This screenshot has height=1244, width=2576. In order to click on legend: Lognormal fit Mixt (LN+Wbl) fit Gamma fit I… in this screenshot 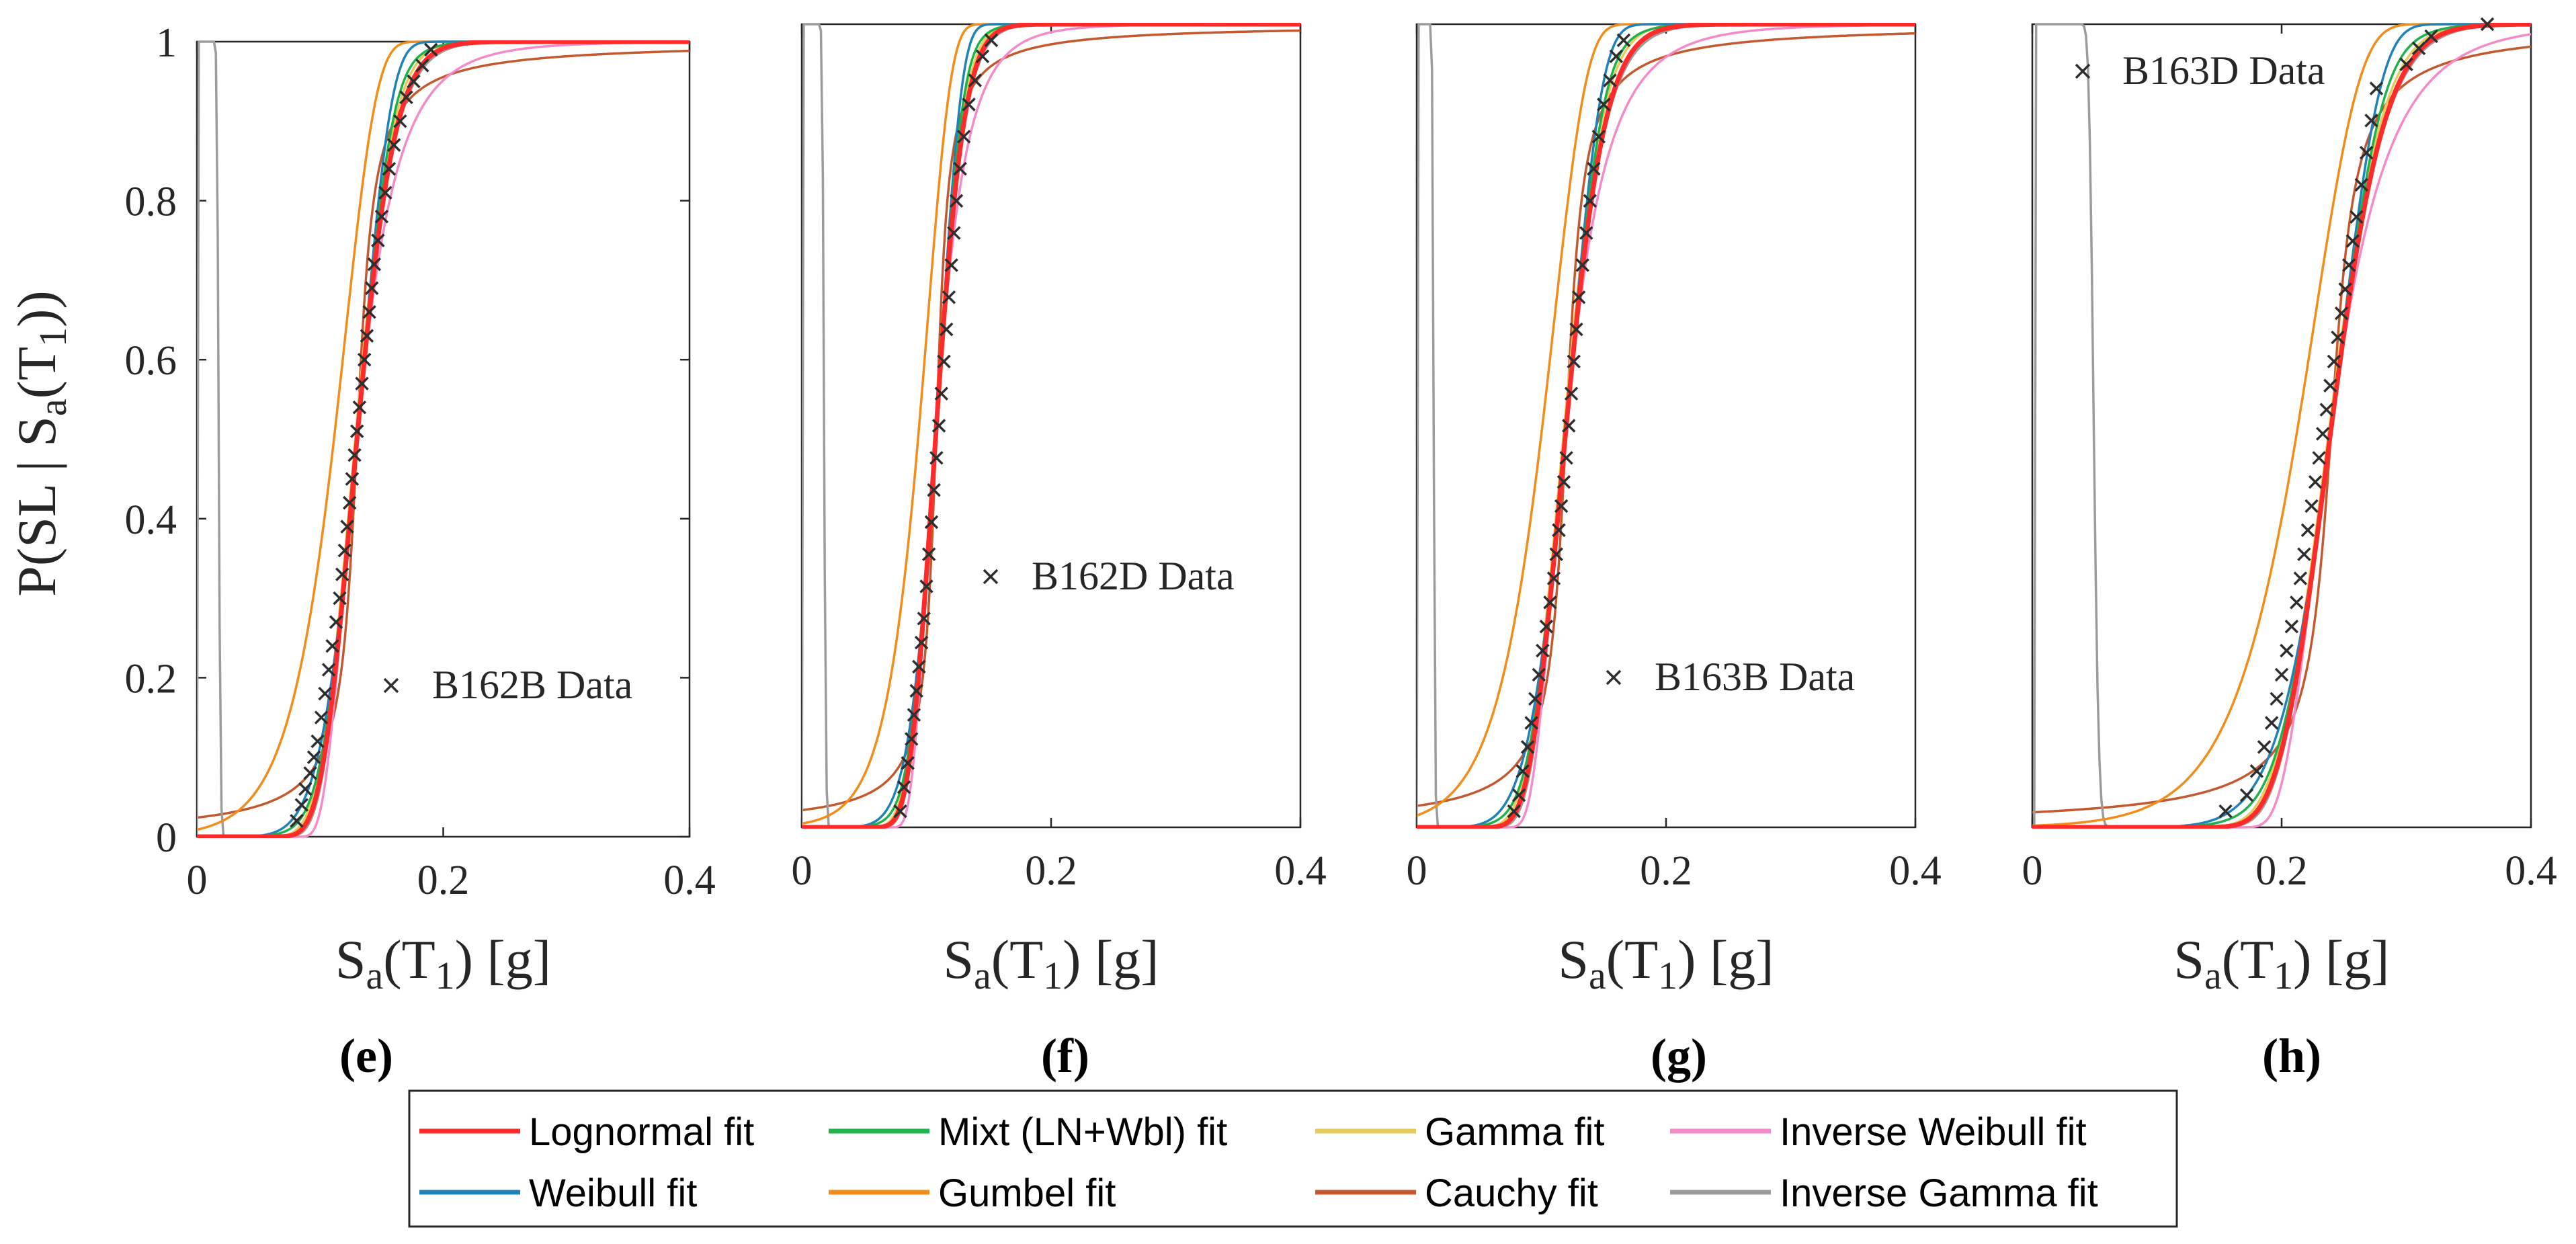, I will do `click(1293, 1158)`.